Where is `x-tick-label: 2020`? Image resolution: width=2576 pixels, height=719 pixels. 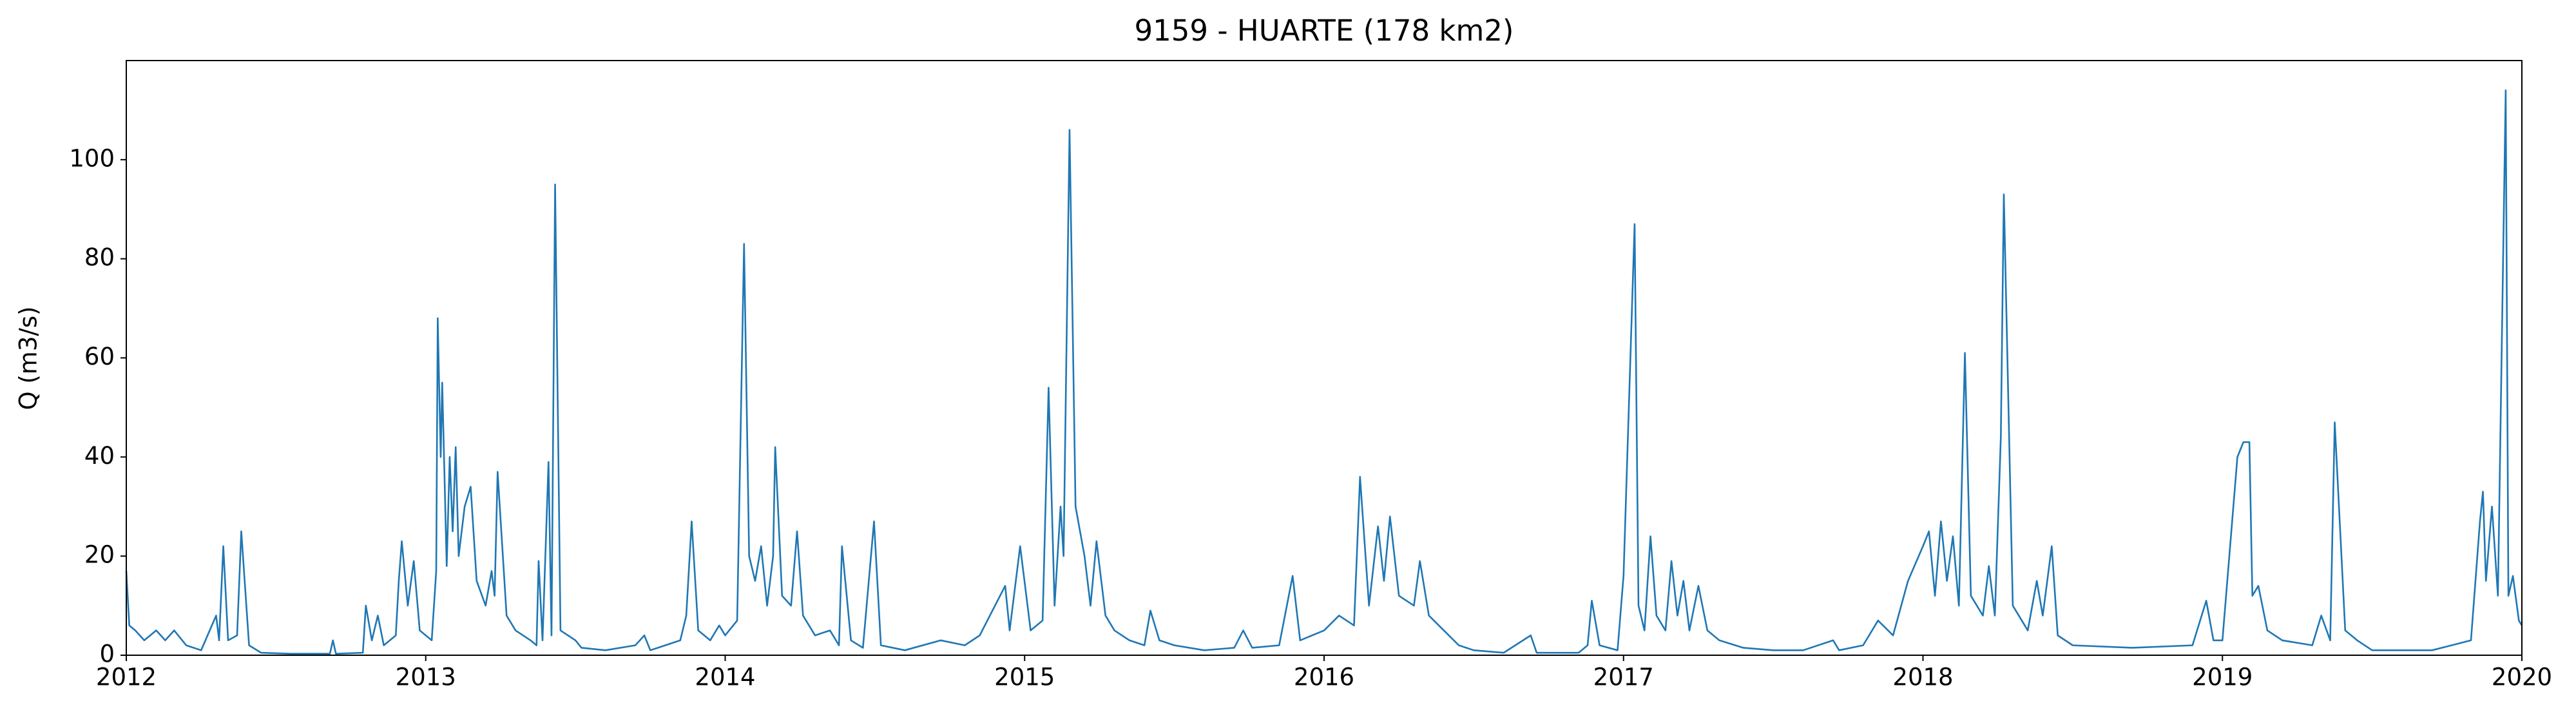
x-tick-label: 2020 is located at coordinates (2522, 677).